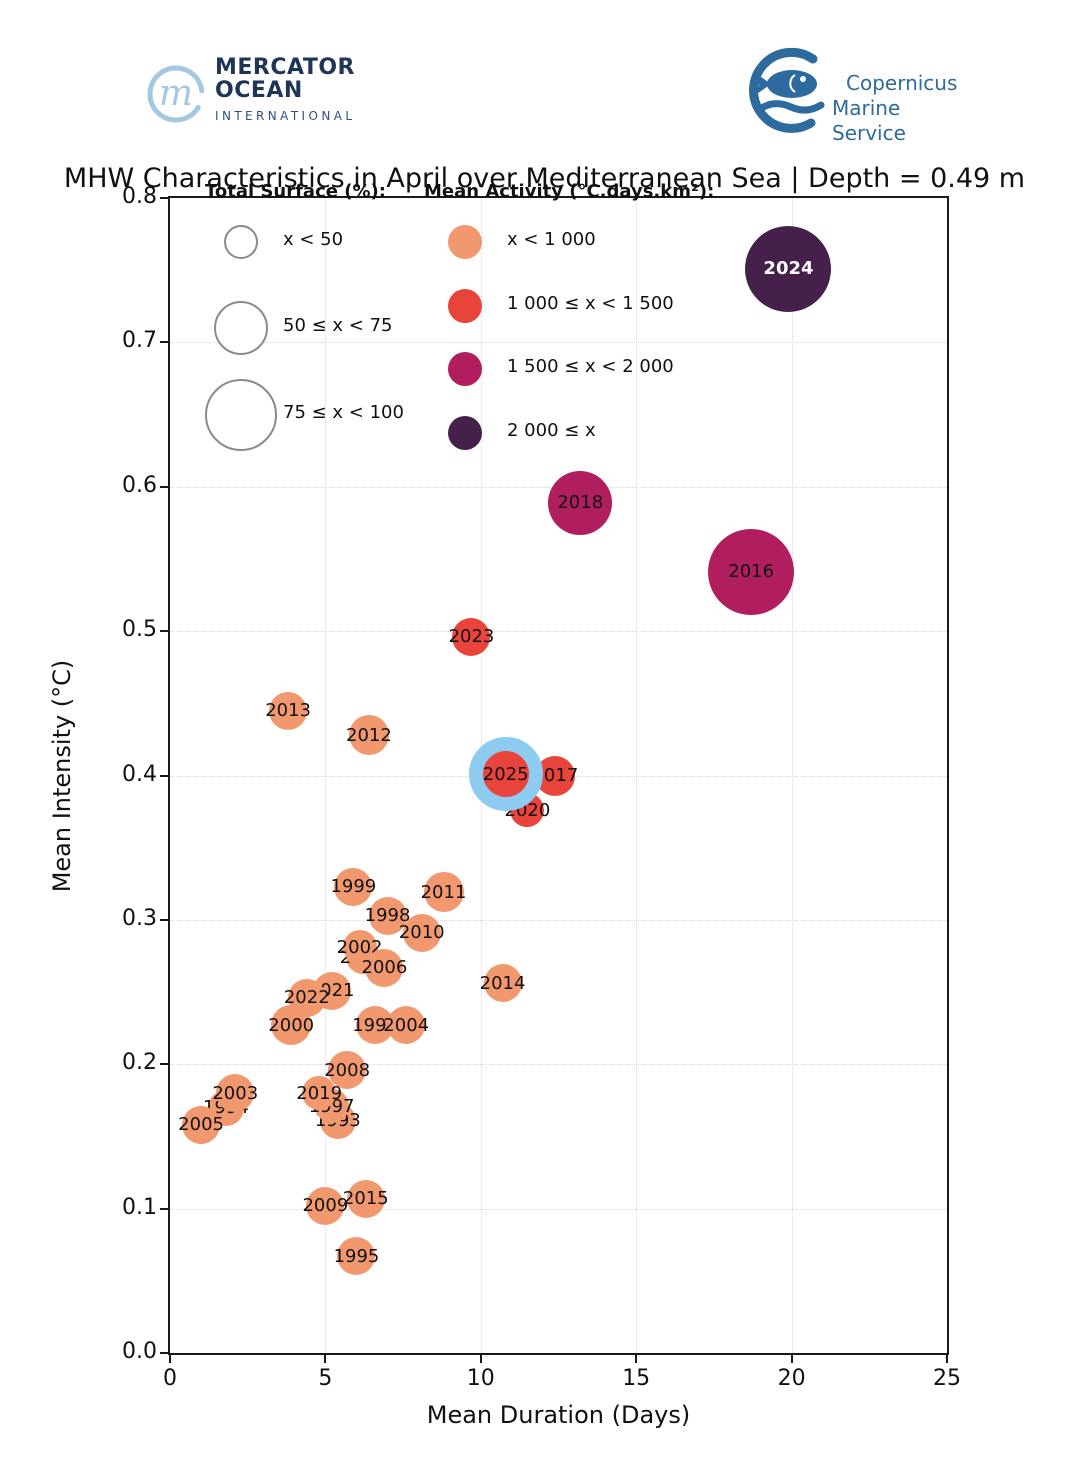 The image size is (1089, 1462). Describe the element at coordinates (139, 774) in the screenshot. I see `y-tick-label: 0.4` at that location.